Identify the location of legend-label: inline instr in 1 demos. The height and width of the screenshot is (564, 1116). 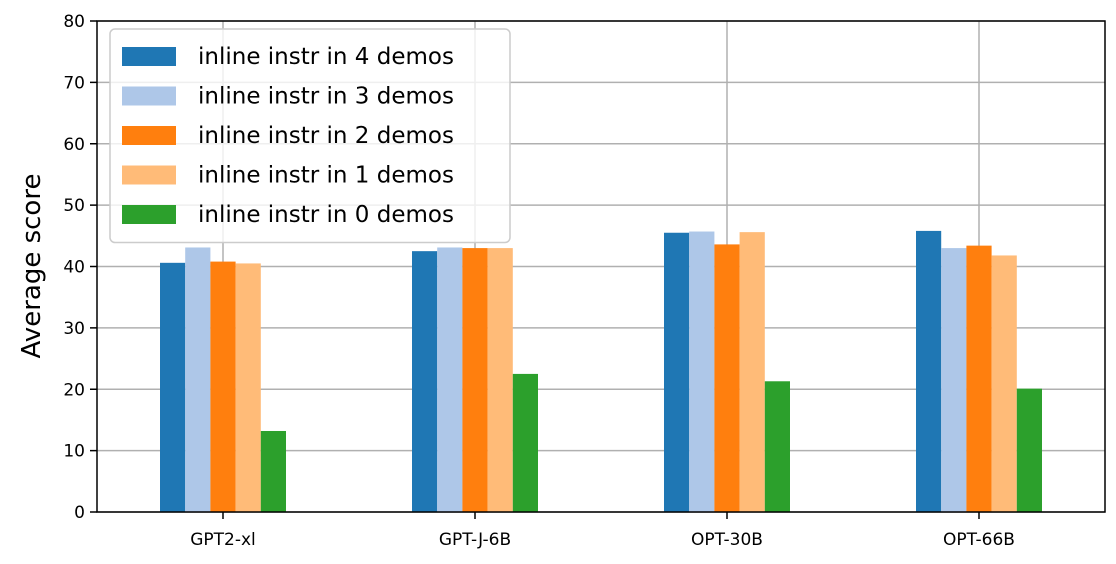
(326, 176).